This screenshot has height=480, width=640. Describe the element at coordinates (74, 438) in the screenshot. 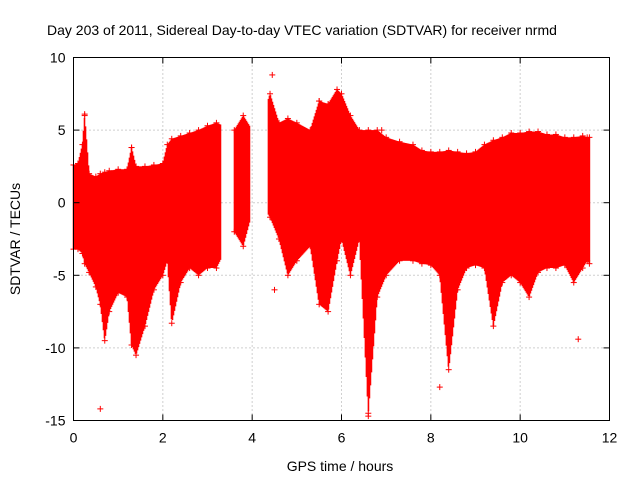

I see `x-tick-label: 0` at that location.